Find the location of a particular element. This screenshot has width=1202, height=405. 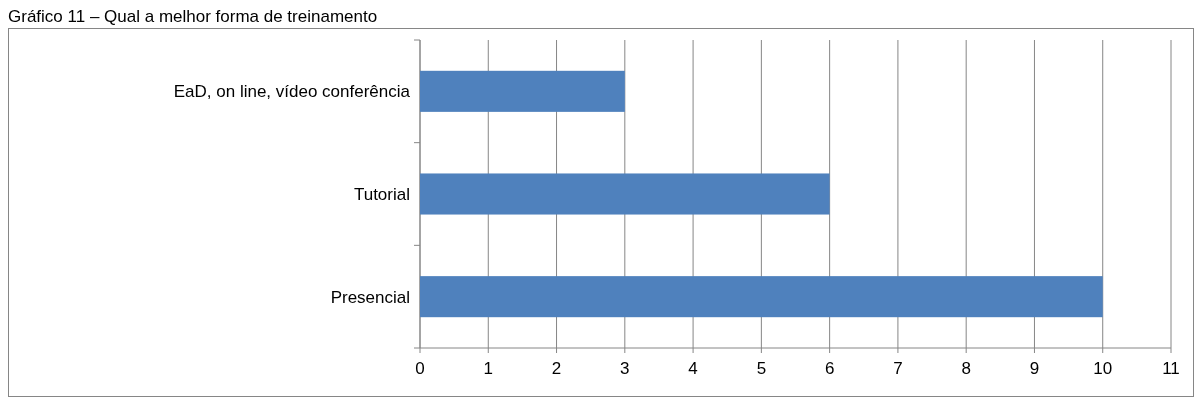

x-tick-label: 5 is located at coordinates (761, 368).